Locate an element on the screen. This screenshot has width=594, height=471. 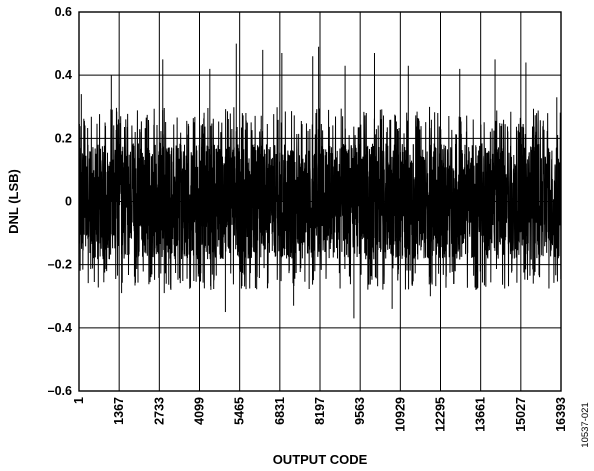
y-axis-title: DNL (LSB) is located at coordinates (13, 201).